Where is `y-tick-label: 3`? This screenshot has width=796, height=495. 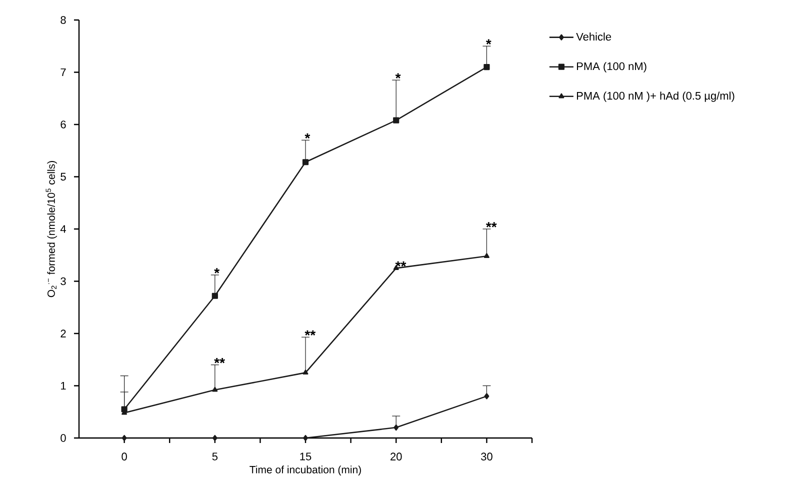
y-tick-label: 3 is located at coordinates (63, 281).